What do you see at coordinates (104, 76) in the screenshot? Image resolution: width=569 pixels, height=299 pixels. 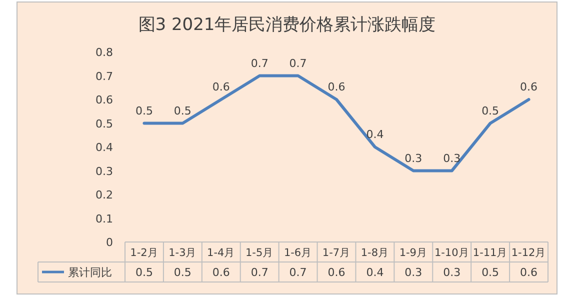 I see `y-tick-label: 0.7` at bounding box center [104, 76].